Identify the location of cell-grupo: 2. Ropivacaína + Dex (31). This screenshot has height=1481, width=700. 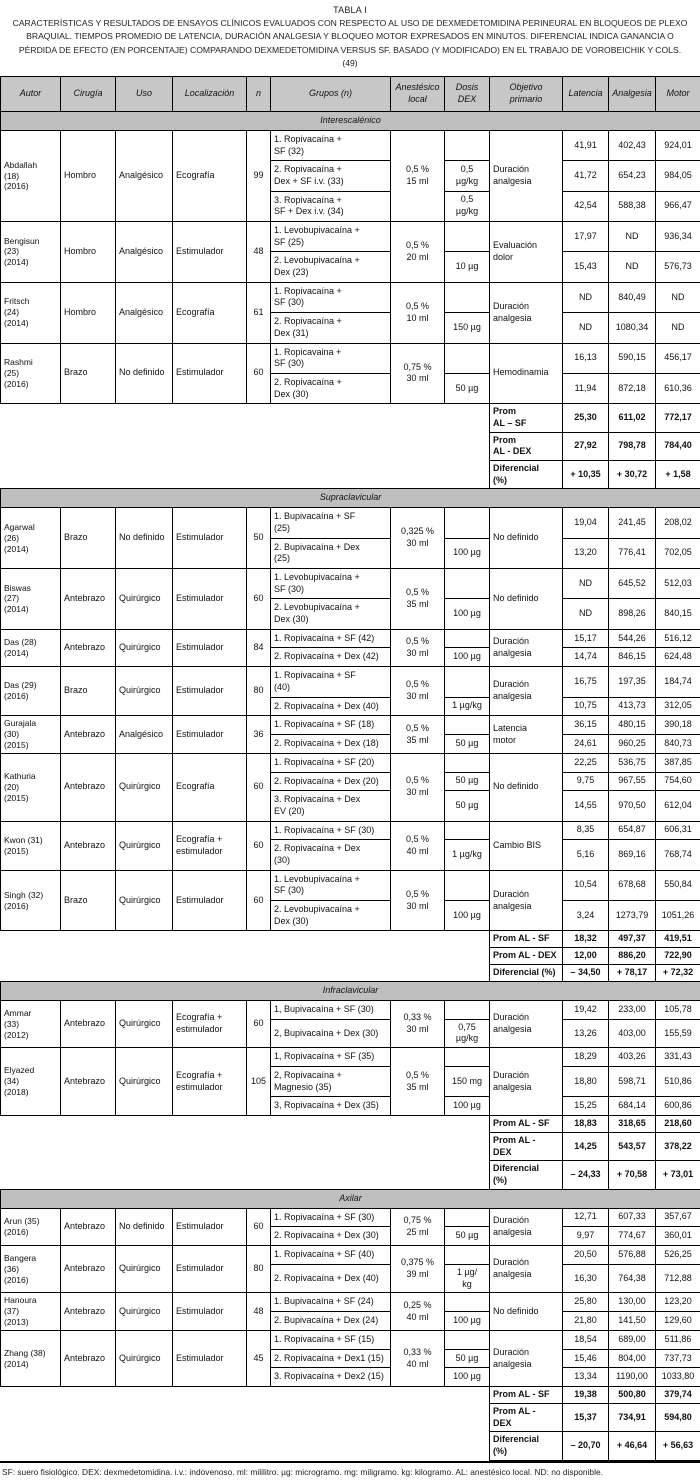
(331, 328).